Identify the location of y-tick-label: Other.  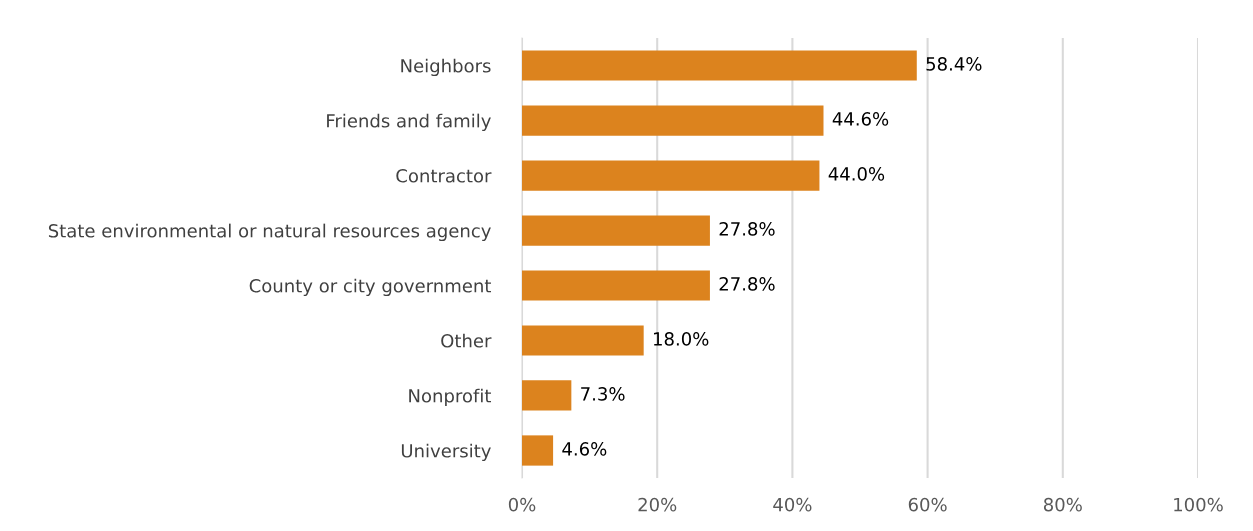
(466, 340).